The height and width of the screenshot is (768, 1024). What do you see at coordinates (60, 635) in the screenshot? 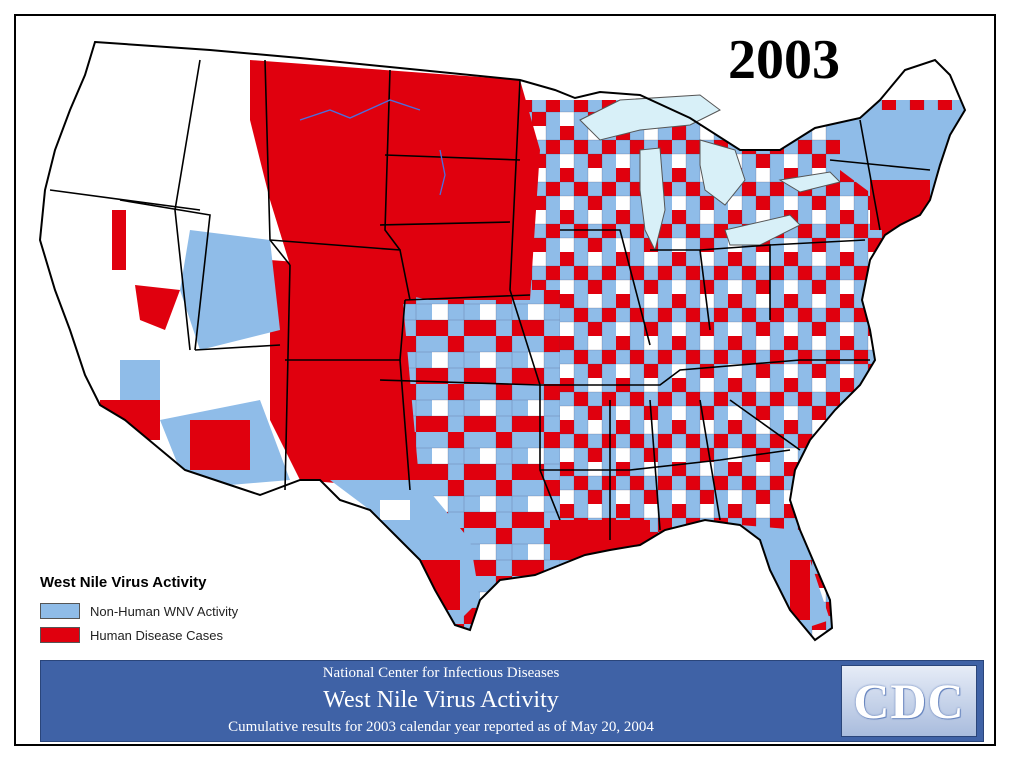
I see `legend-swatch-human` at bounding box center [60, 635].